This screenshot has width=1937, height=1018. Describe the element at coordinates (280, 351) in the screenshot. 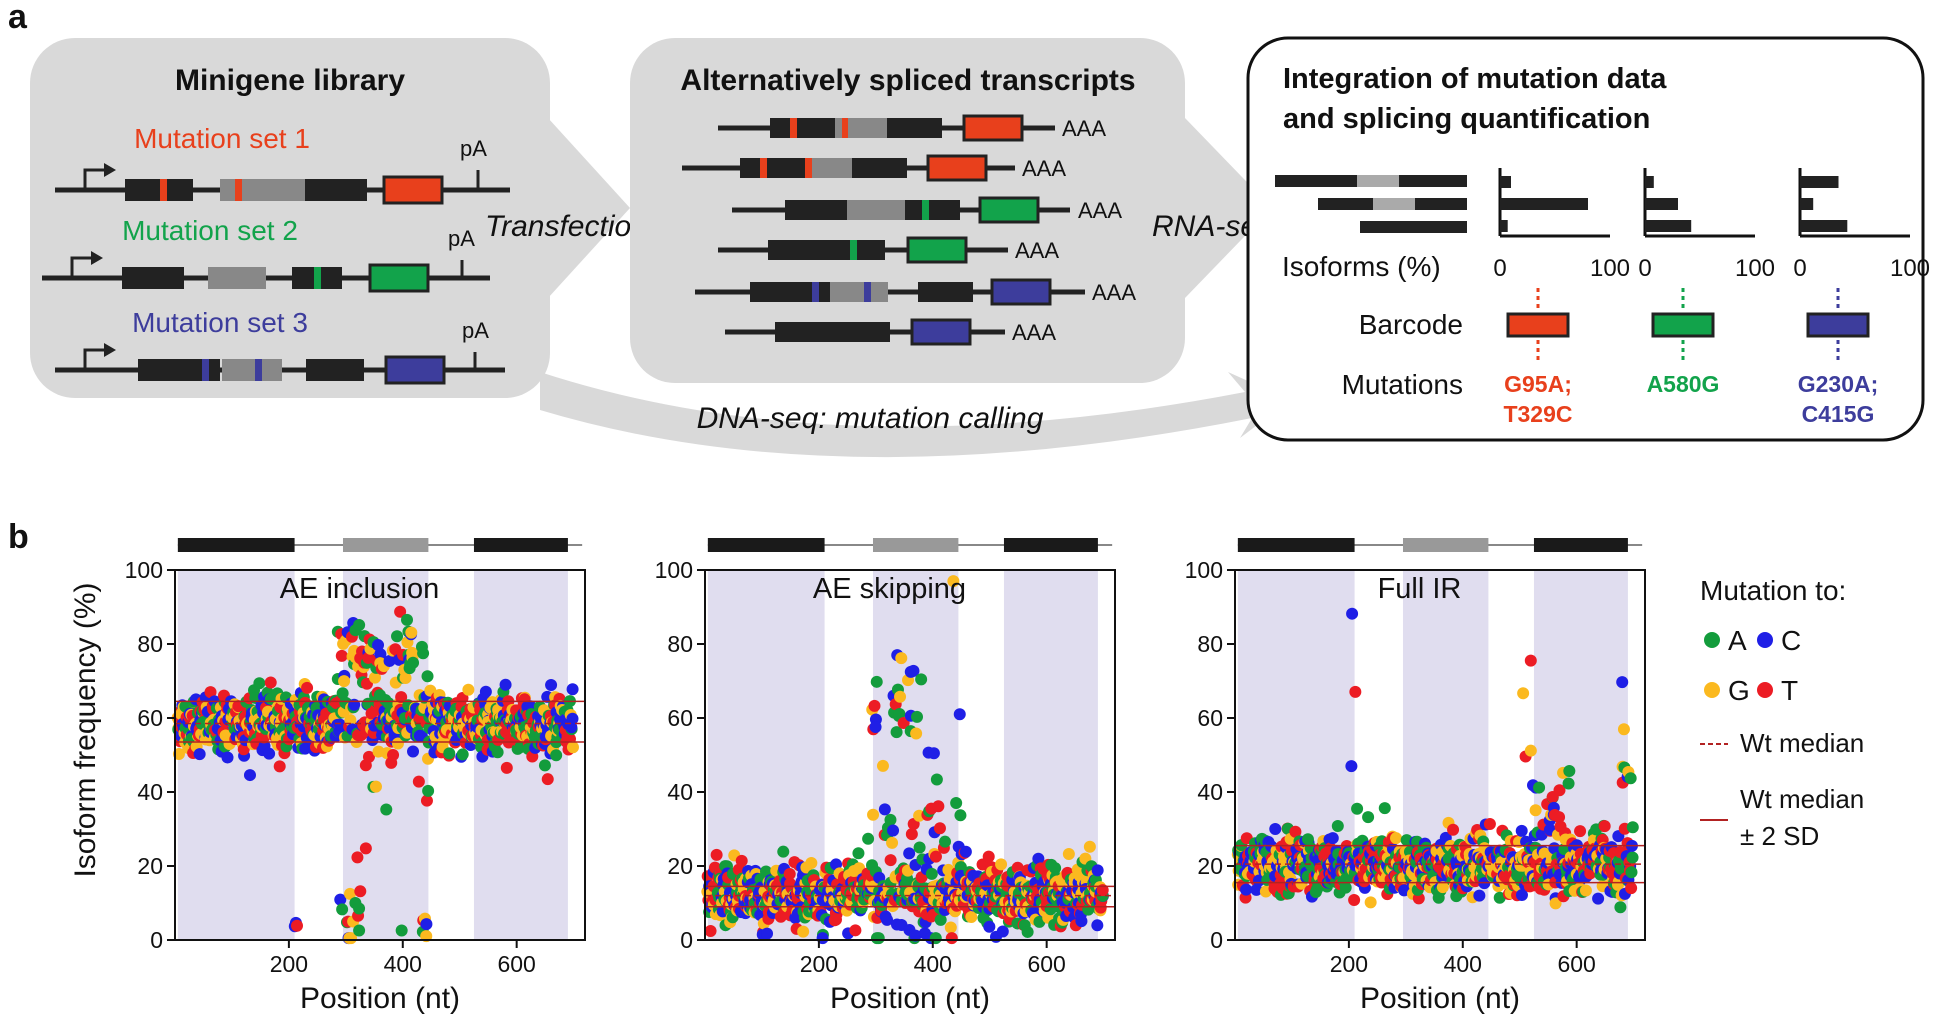

I see `minigene-construct-3: pA` at that location.